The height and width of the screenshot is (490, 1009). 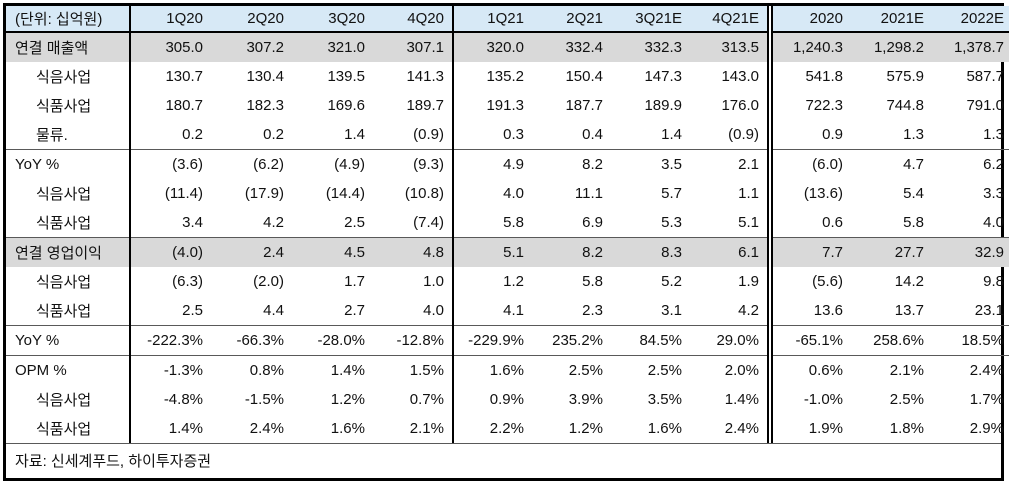 What do you see at coordinates (592, 134) in the screenshot?
I see `cell-value: 0.4` at bounding box center [592, 134].